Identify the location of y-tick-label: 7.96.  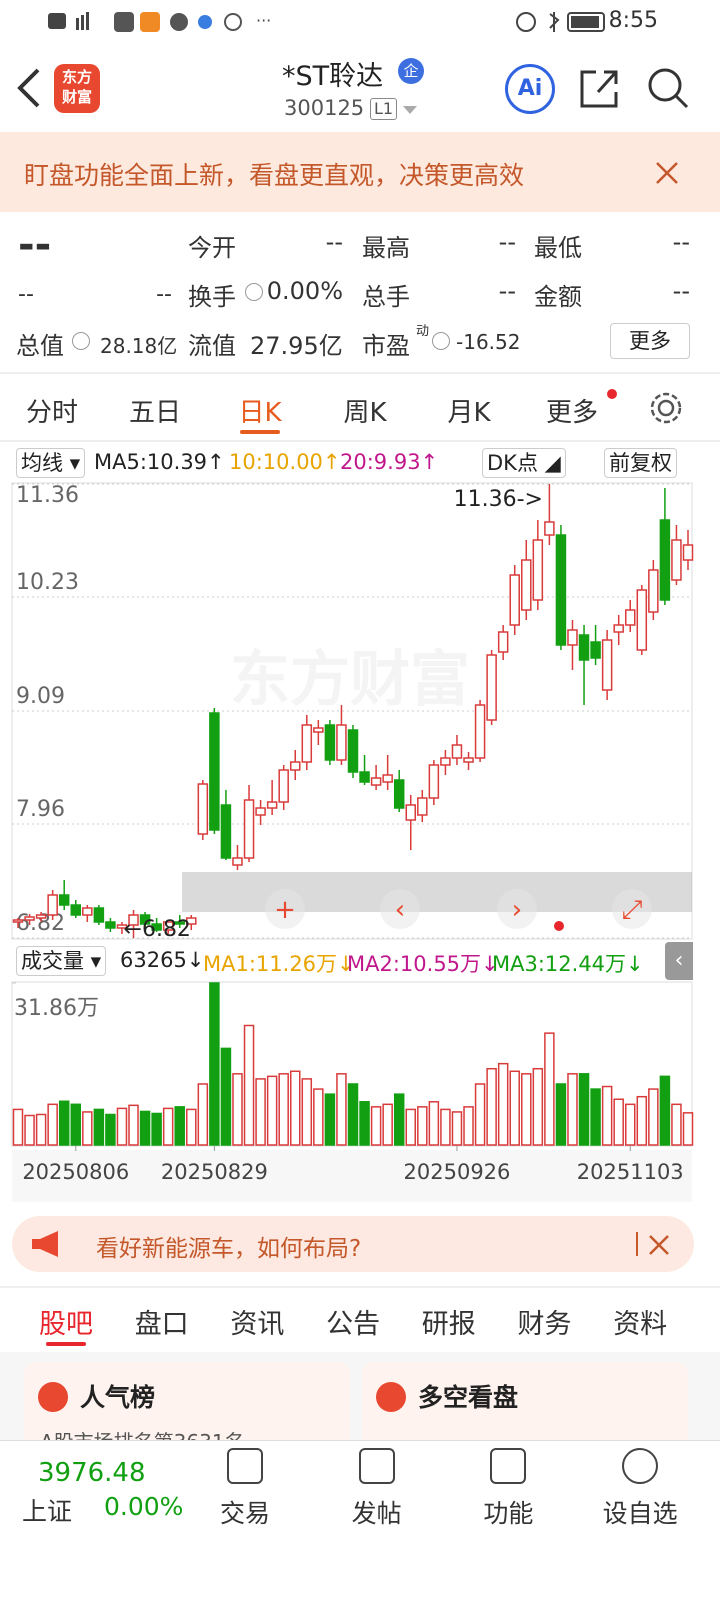
(40, 809).